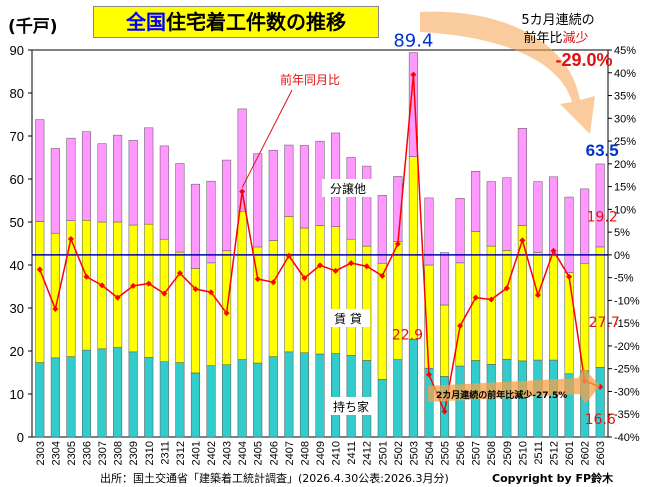 This screenshot has width=650, height=487. I want to click on y2-tick-label: 0%, so click(622, 256).